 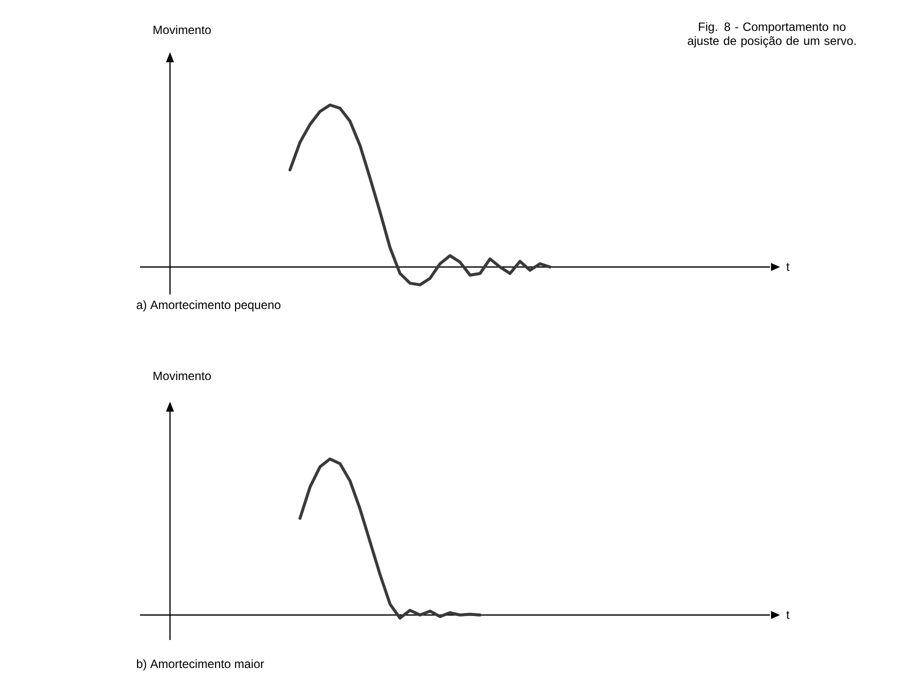 What do you see at coordinates (772, 35) in the screenshot?
I see `chart-title: Fig. 8 - Comportamento no ajuste de posição de um servo.` at bounding box center [772, 35].